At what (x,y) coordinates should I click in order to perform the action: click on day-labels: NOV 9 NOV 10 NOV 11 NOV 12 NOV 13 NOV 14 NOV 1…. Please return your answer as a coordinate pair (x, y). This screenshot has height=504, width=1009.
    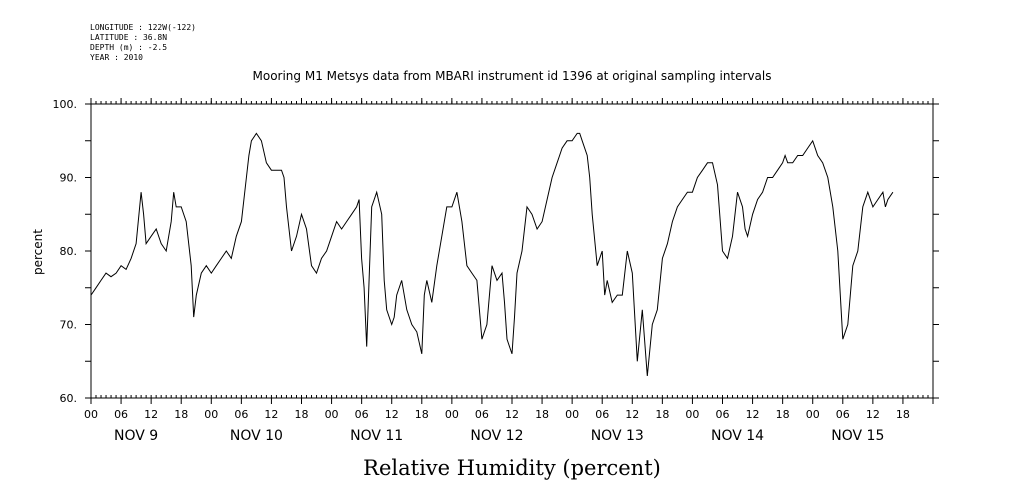
    Looking at the image, I should click on (499, 436).